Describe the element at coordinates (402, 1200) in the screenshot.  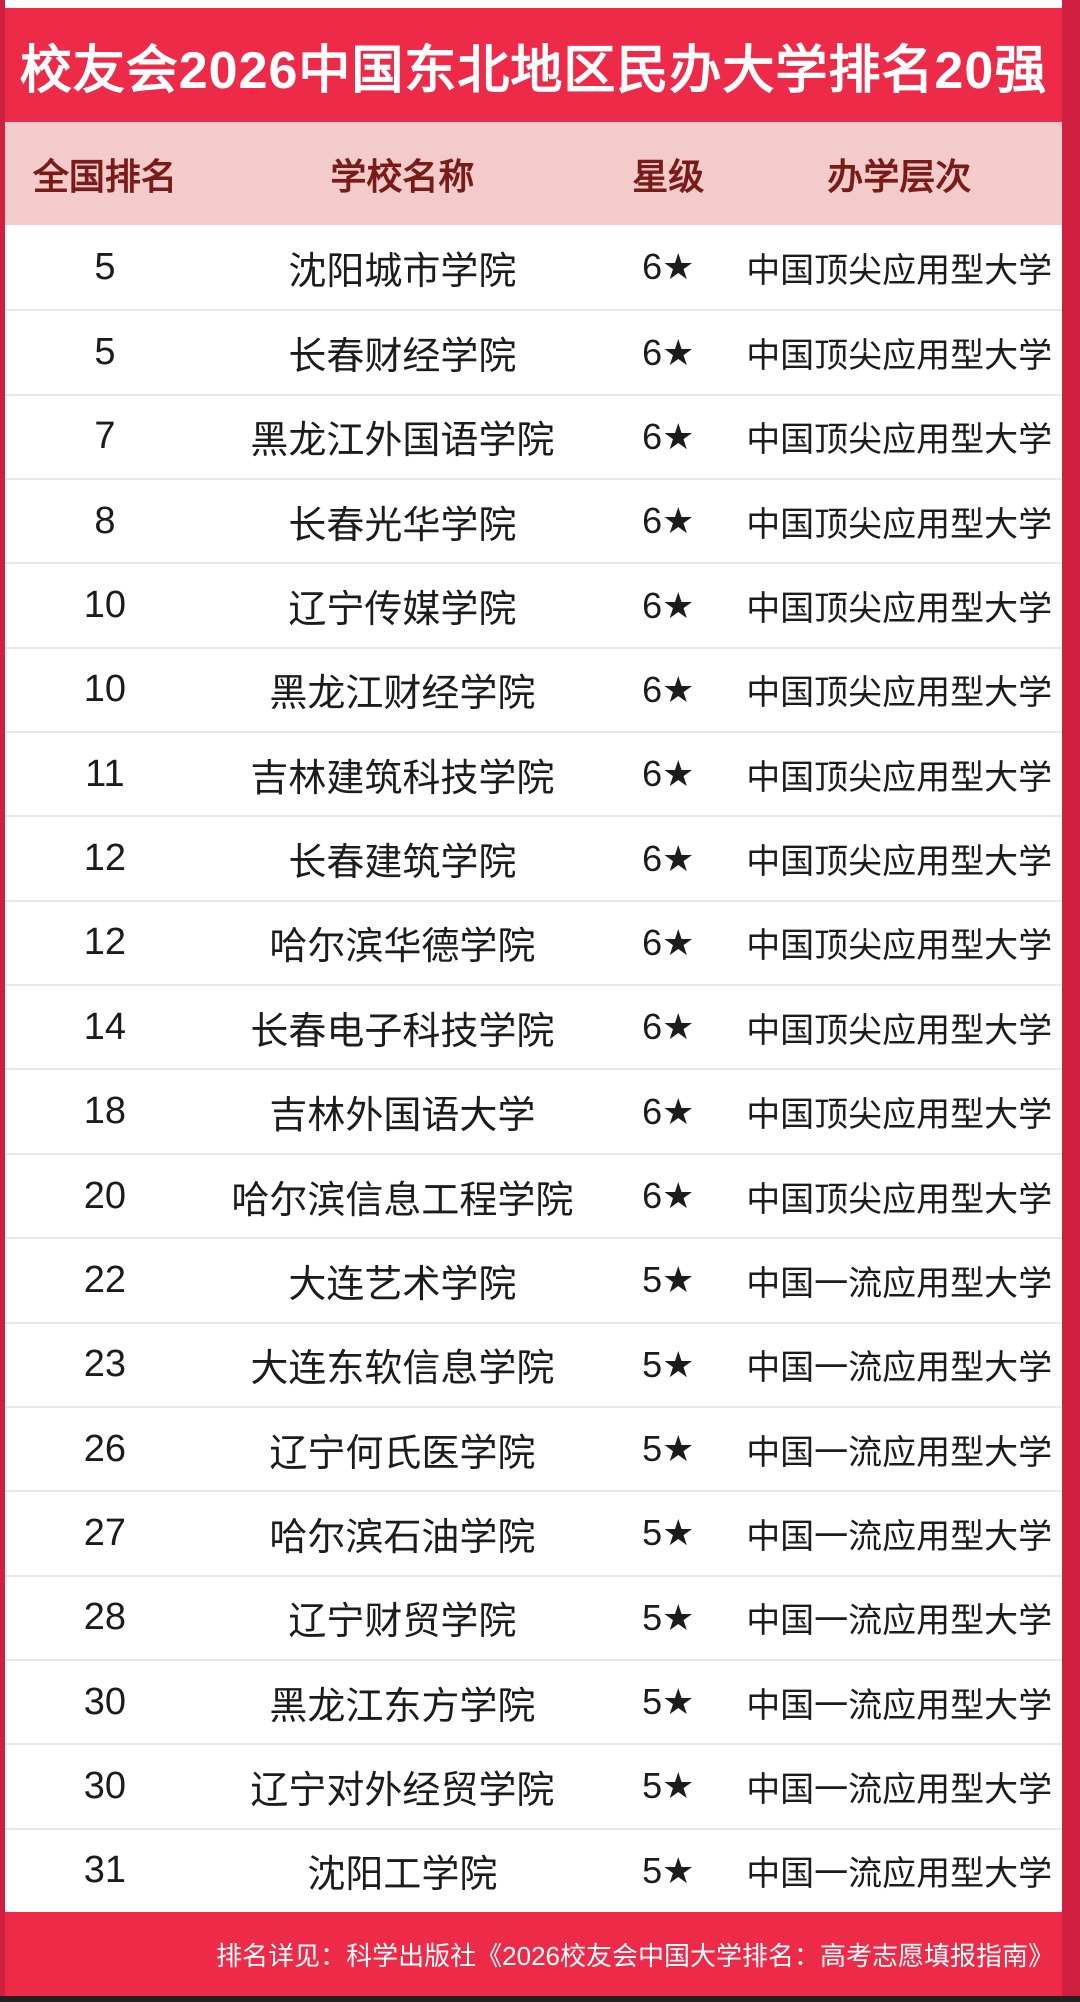
I see `school-cell: 哈尔滨信息工程学院` at that location.